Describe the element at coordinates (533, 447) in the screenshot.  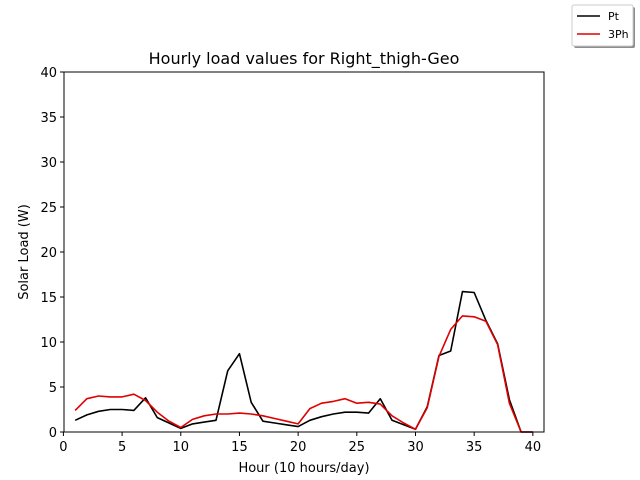
I see `x-tick-label: 40` at that location.